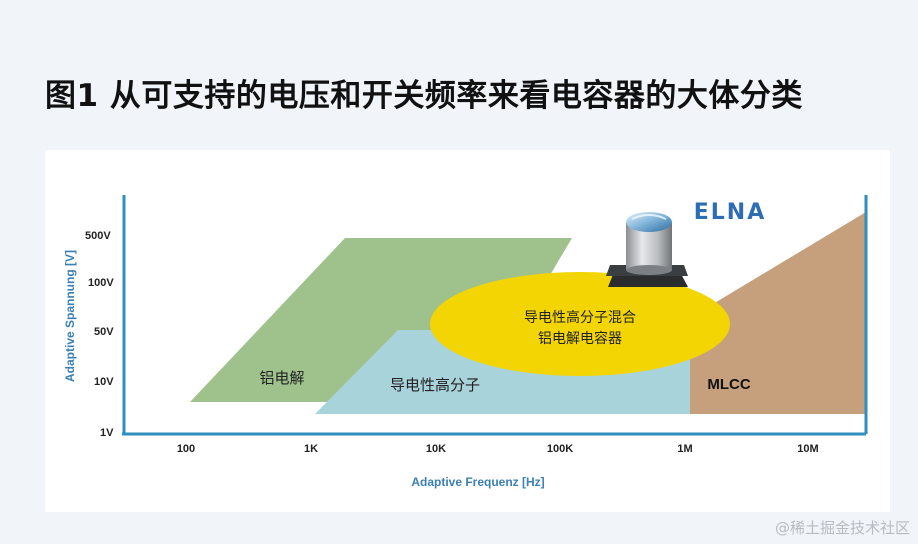  What do you see at coordinates (311, 449) in the screenshot?
I see `x-tick-label: 1K` at bounding box center [311, 449].